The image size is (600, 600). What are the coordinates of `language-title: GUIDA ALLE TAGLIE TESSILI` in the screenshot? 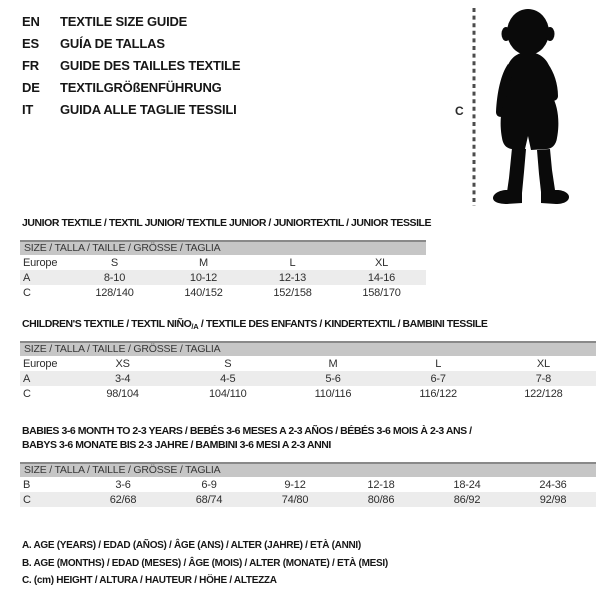 It's located at (148, 109).